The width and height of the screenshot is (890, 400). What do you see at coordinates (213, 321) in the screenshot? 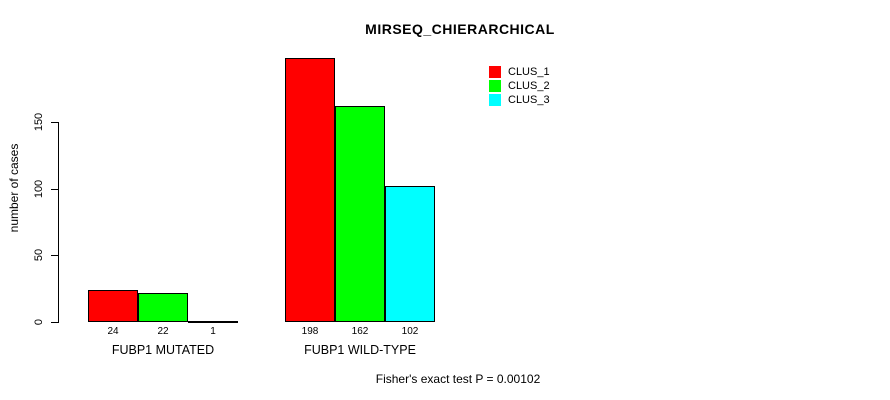
I see `bar-clus_3-group1` at bounding box center [213, 321].